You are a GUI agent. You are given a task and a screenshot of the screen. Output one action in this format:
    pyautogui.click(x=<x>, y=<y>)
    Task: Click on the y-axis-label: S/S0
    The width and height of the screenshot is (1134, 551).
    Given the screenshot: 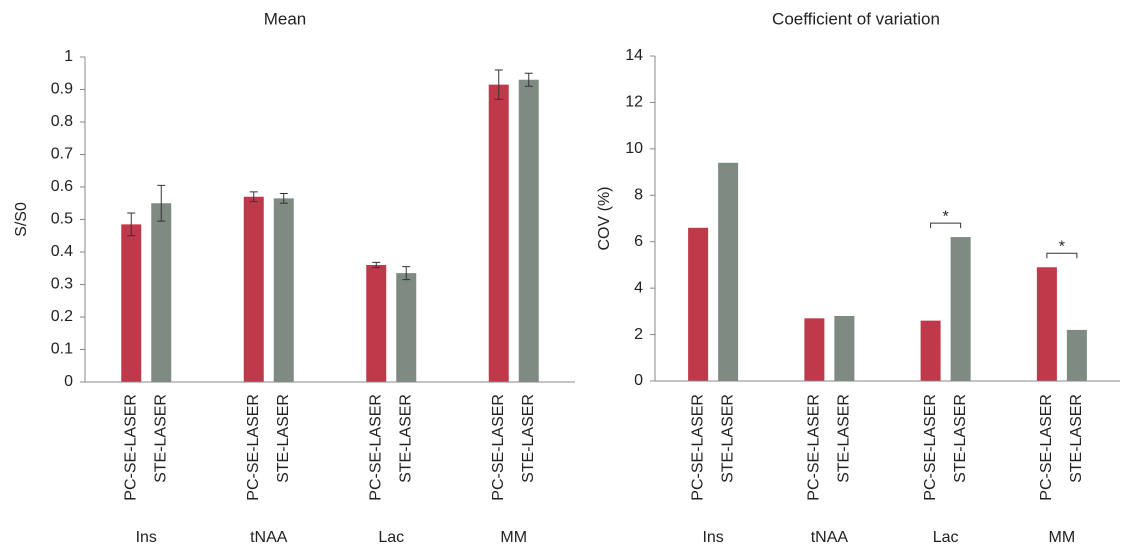 What is the action you would take?
    pyautogui.click(x=21, y=219)
    